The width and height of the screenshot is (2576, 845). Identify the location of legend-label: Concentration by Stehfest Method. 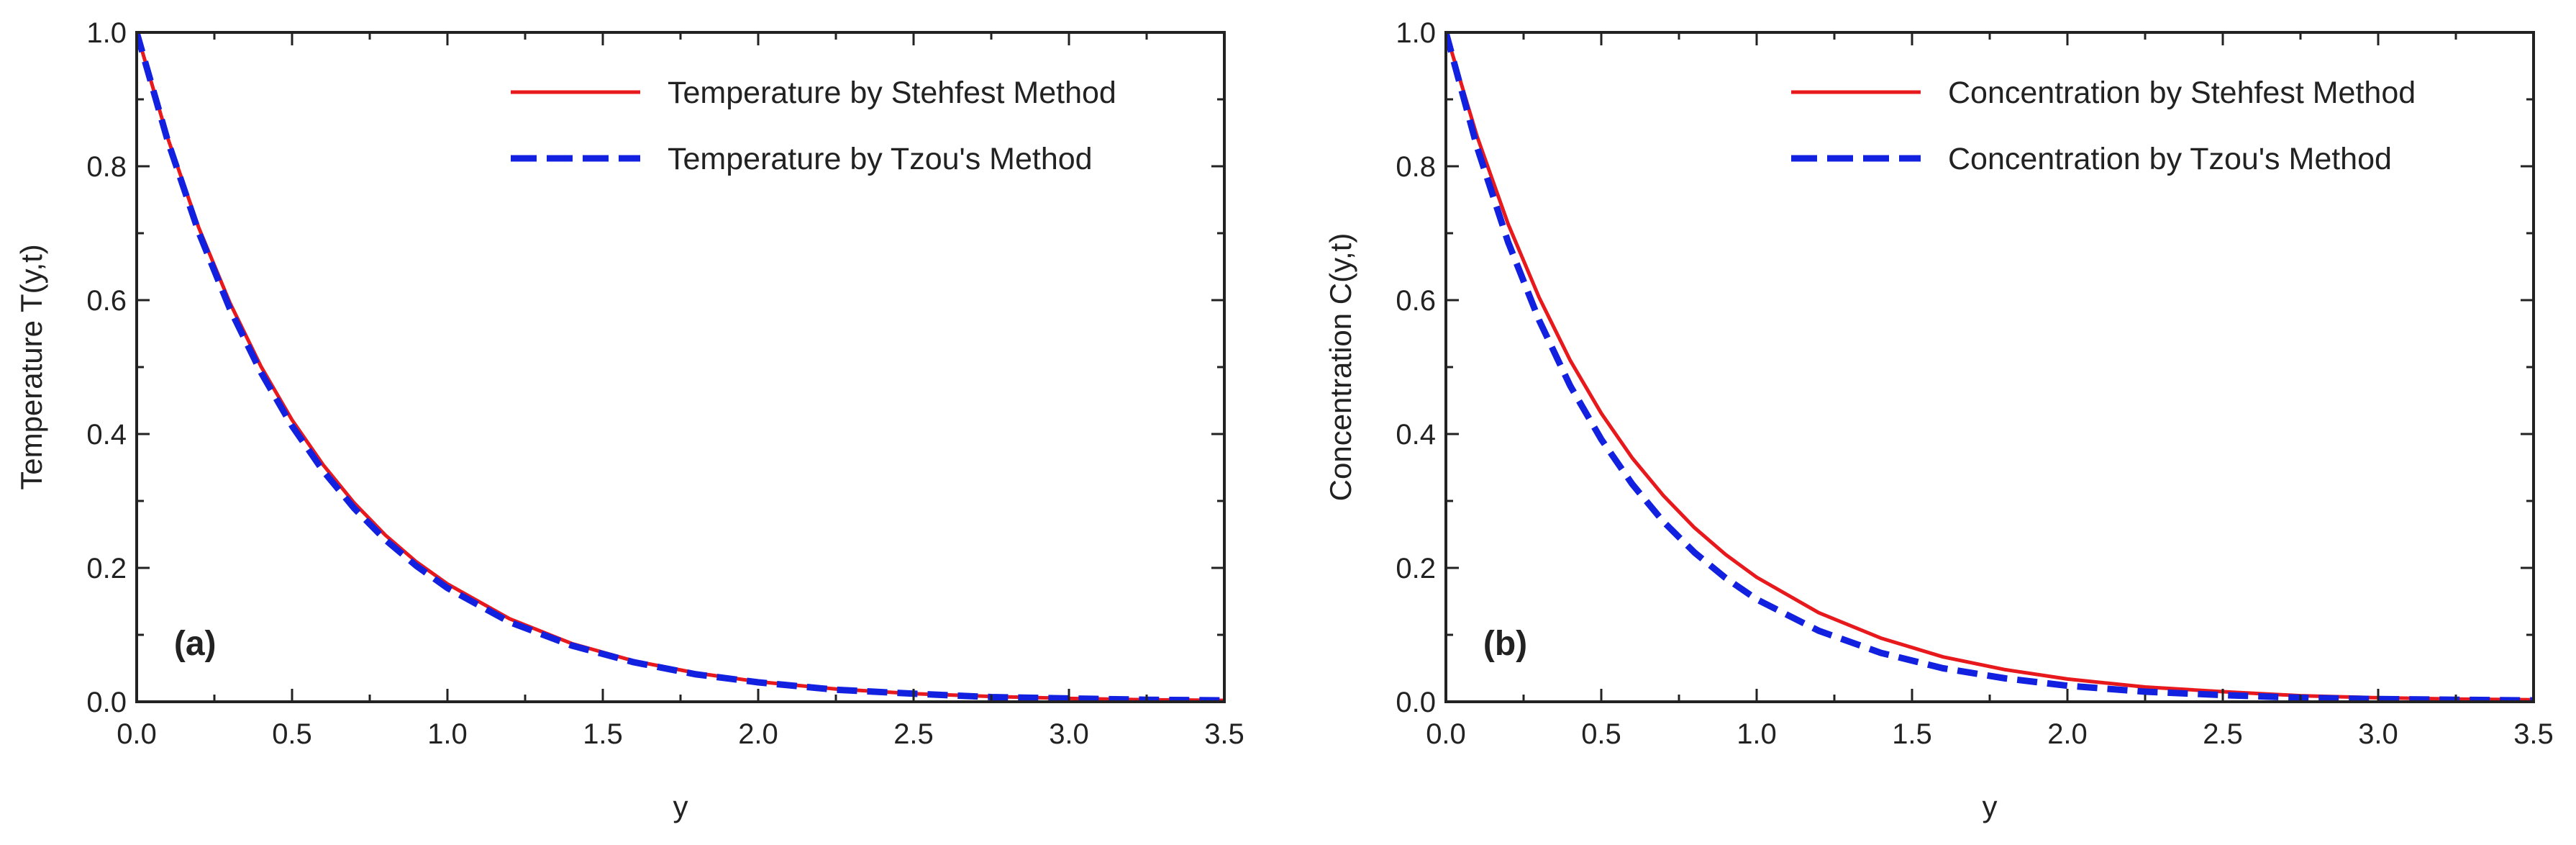
(2182, 93).